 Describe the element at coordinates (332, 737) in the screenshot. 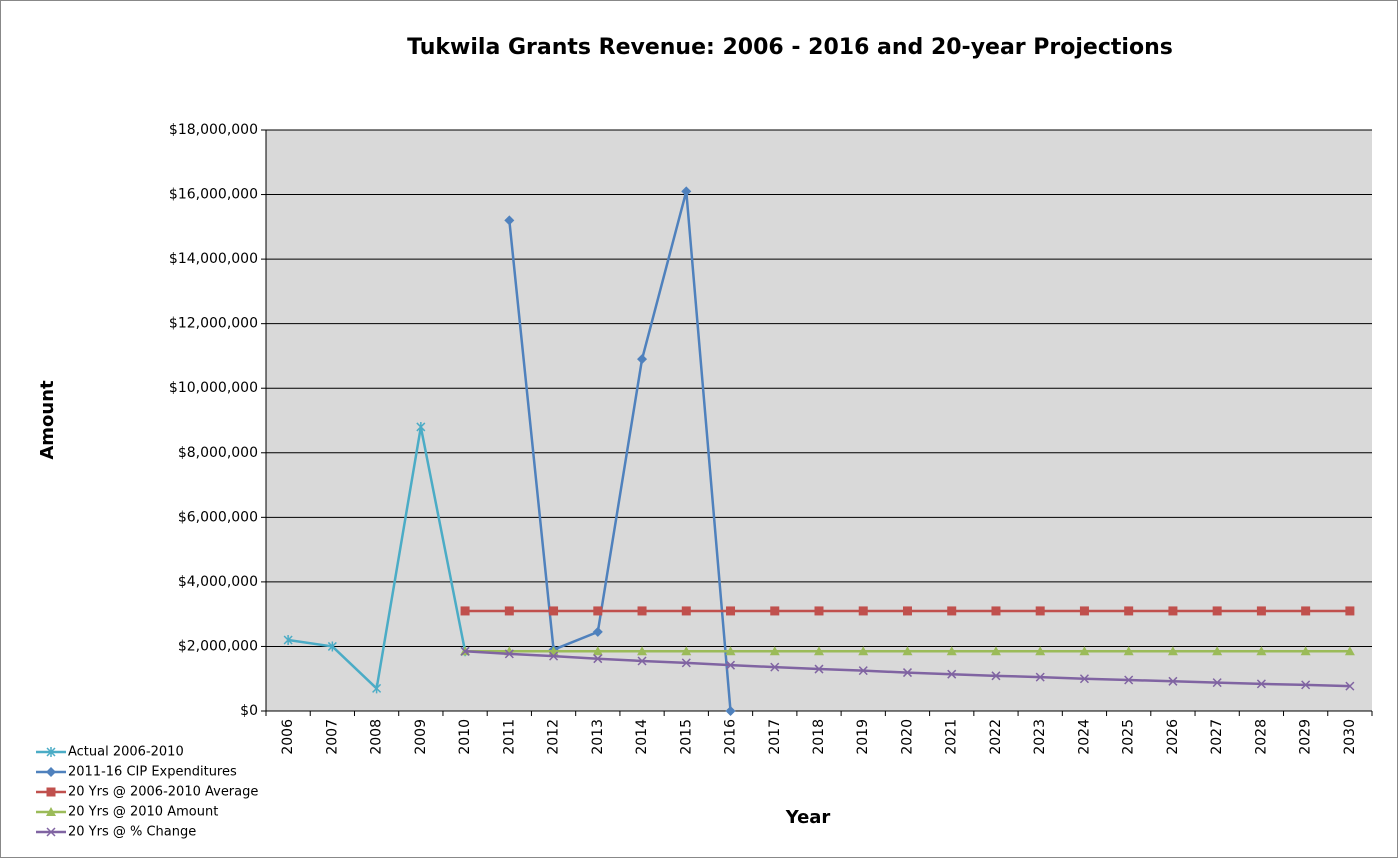

I see `x-tick-label: 2007` at that location.